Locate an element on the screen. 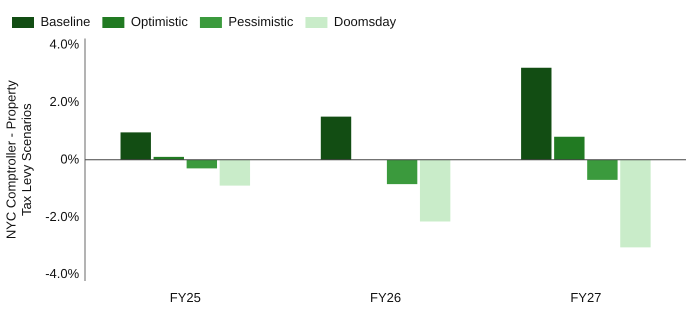 The image size is (690, 320). x-tick-label: FY26 is located at coordinates (386, 297).